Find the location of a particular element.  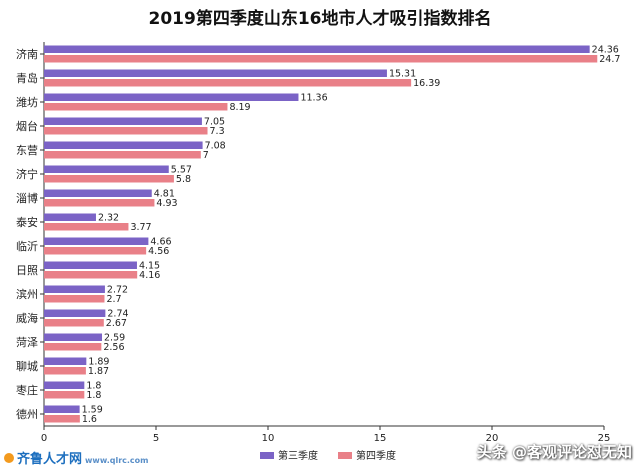

logo-dot-icon is located at coordinates (9, 458).